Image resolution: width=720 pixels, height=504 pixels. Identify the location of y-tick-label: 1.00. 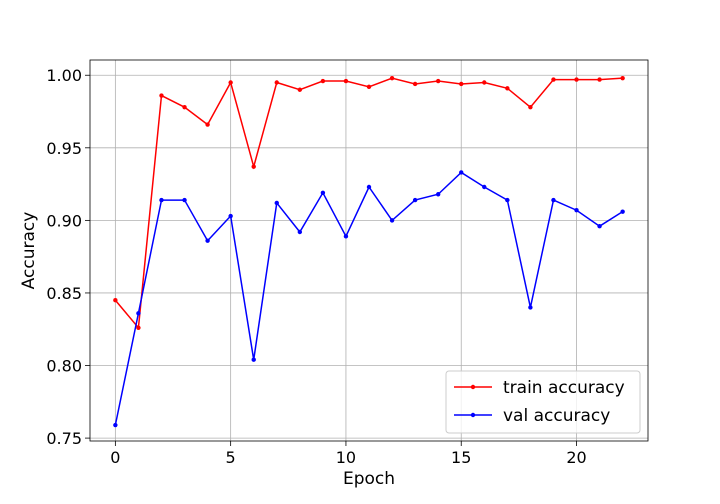
(64, 75).